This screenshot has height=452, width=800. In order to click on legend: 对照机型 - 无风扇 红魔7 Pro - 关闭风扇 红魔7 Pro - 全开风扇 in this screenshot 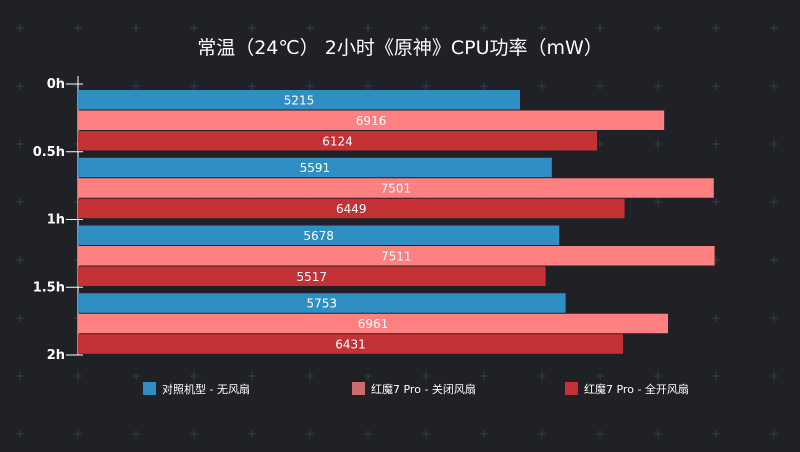, I will do `click(416, 389)`.